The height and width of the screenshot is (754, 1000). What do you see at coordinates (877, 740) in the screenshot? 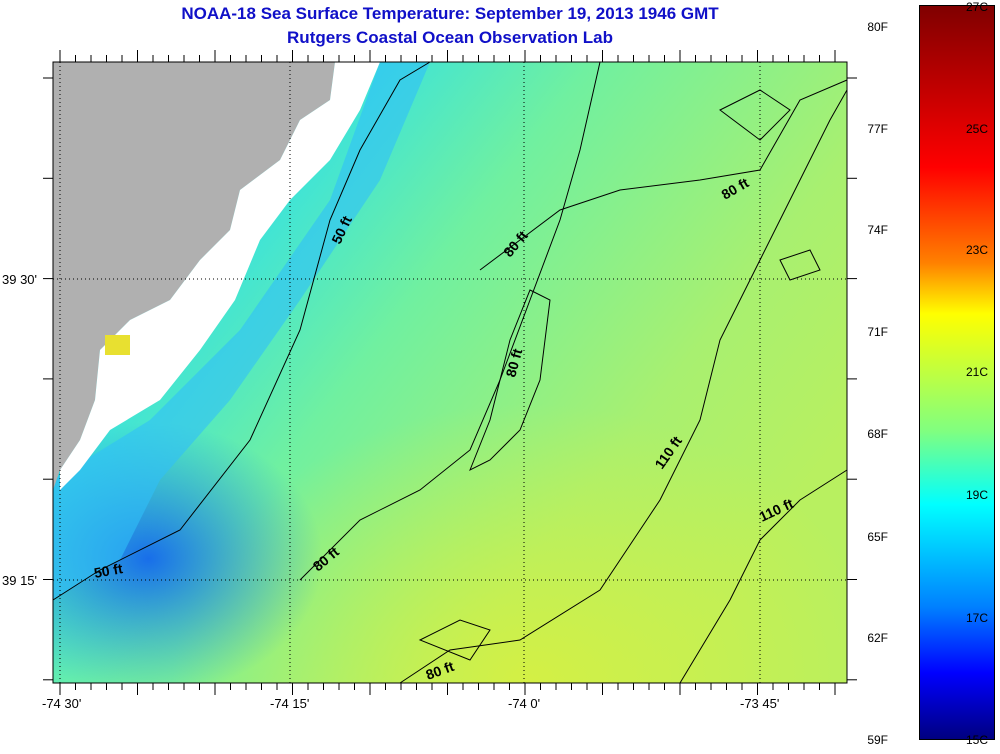
I see `colorbar-f-label: 59F` at bounding box center [877, 740].